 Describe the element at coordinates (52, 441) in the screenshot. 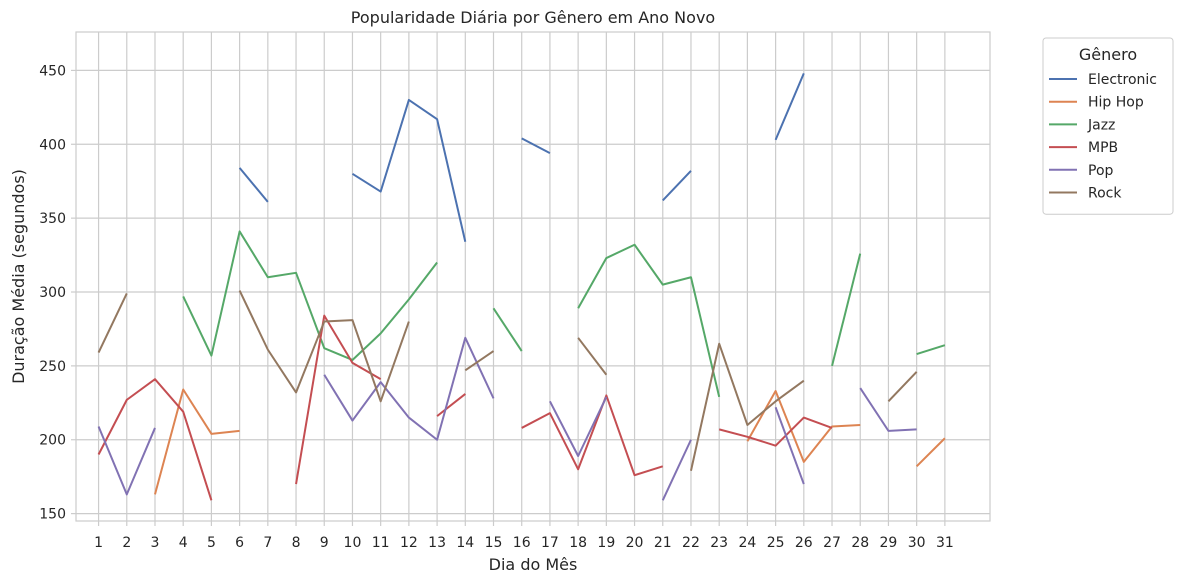

I see `y-tick-label: 200` at that location.